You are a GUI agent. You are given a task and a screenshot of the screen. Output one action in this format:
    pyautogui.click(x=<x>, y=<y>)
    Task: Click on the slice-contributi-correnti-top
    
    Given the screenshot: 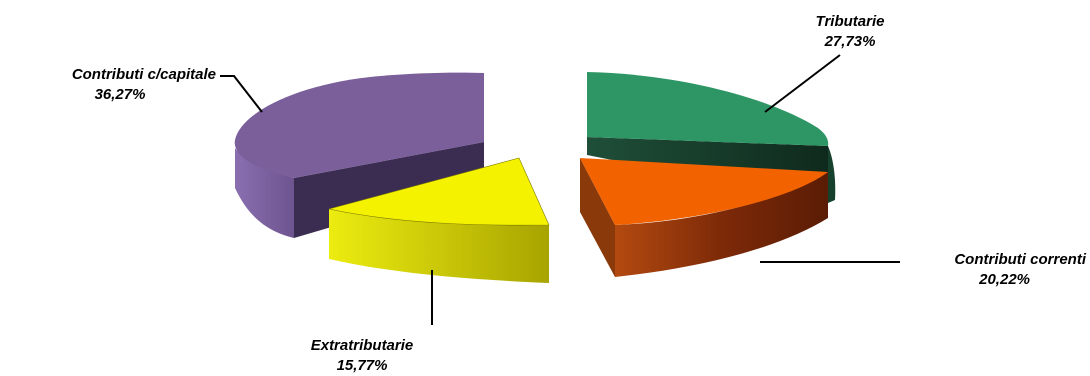 What is the action you would take?
    pyautogui.click(x=704, y=191)
    